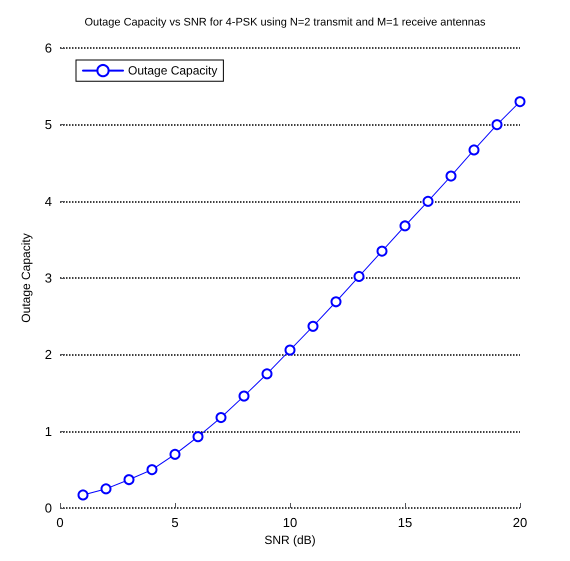 The height and width of the screenshot is (561, 570). I want to click on legend-label: Outage Capacity, so click(173, 71).